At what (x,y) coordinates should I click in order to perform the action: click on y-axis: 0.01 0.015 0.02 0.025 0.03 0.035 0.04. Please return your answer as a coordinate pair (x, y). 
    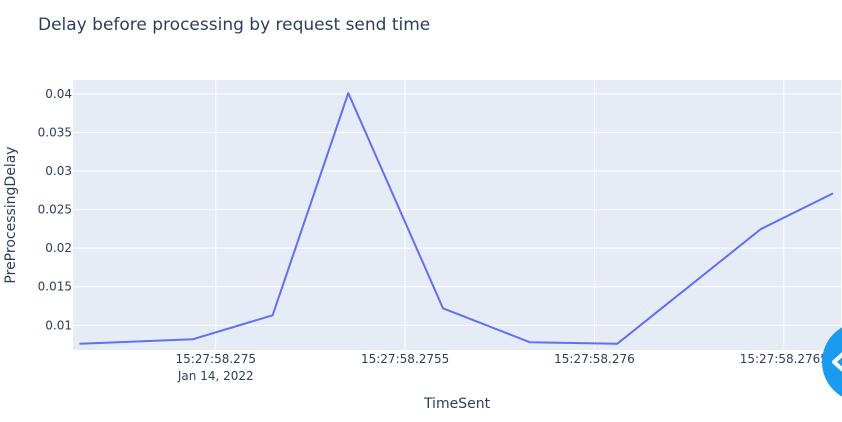
    Looking at the image, I should click on (55, 209).